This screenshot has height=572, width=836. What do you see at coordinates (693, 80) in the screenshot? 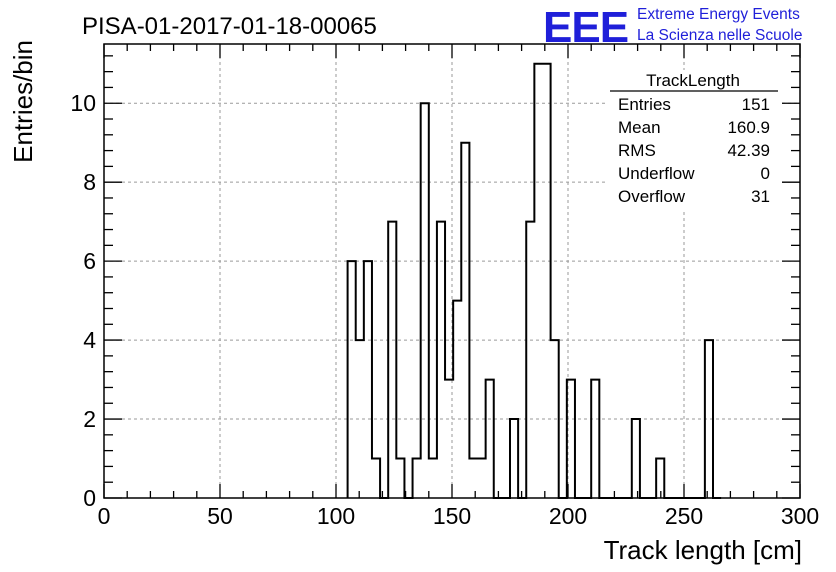
I see `stats-title: TrackLength` at bounding box center [693, 80].